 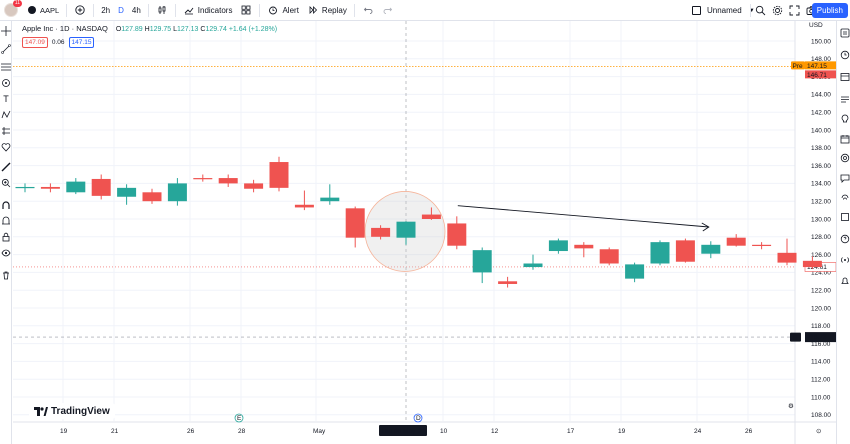 I want to click on search-icon, so click(x=760, y=10).